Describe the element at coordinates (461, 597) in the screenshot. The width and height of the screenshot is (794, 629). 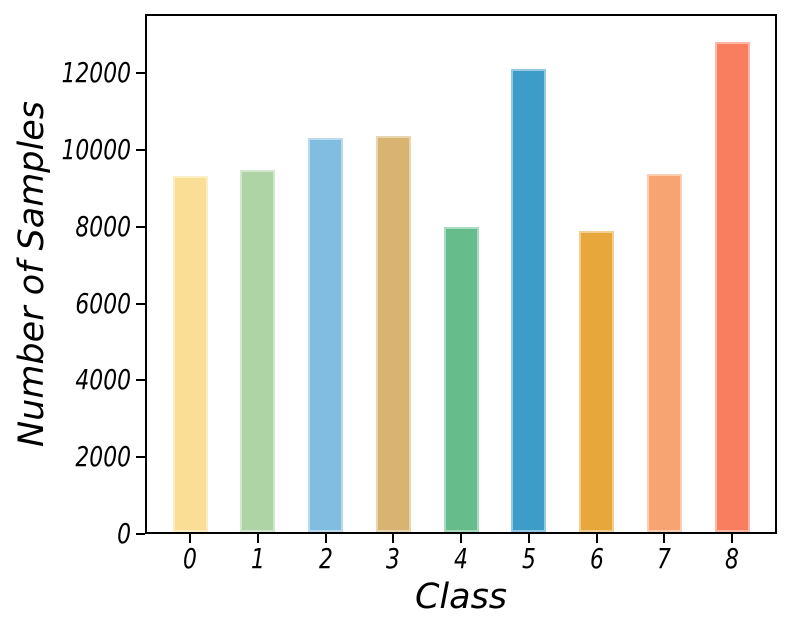
I see `x-axis-label: Class` at that location.